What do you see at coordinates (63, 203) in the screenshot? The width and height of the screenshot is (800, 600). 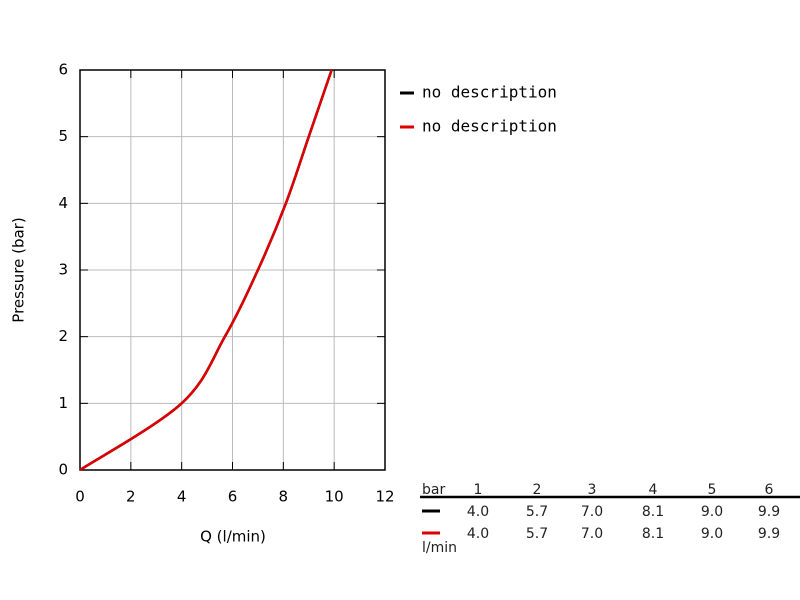 I see `y-tick-label: 4` at bounding box center [63, 203].